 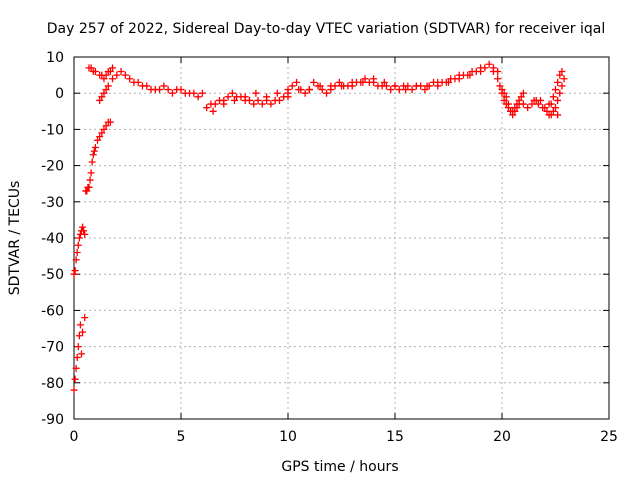 What do you see at coordinates (55, 58) in the screenshot?
I see `y-tick-label: 10` at bounding box center [55, 58].